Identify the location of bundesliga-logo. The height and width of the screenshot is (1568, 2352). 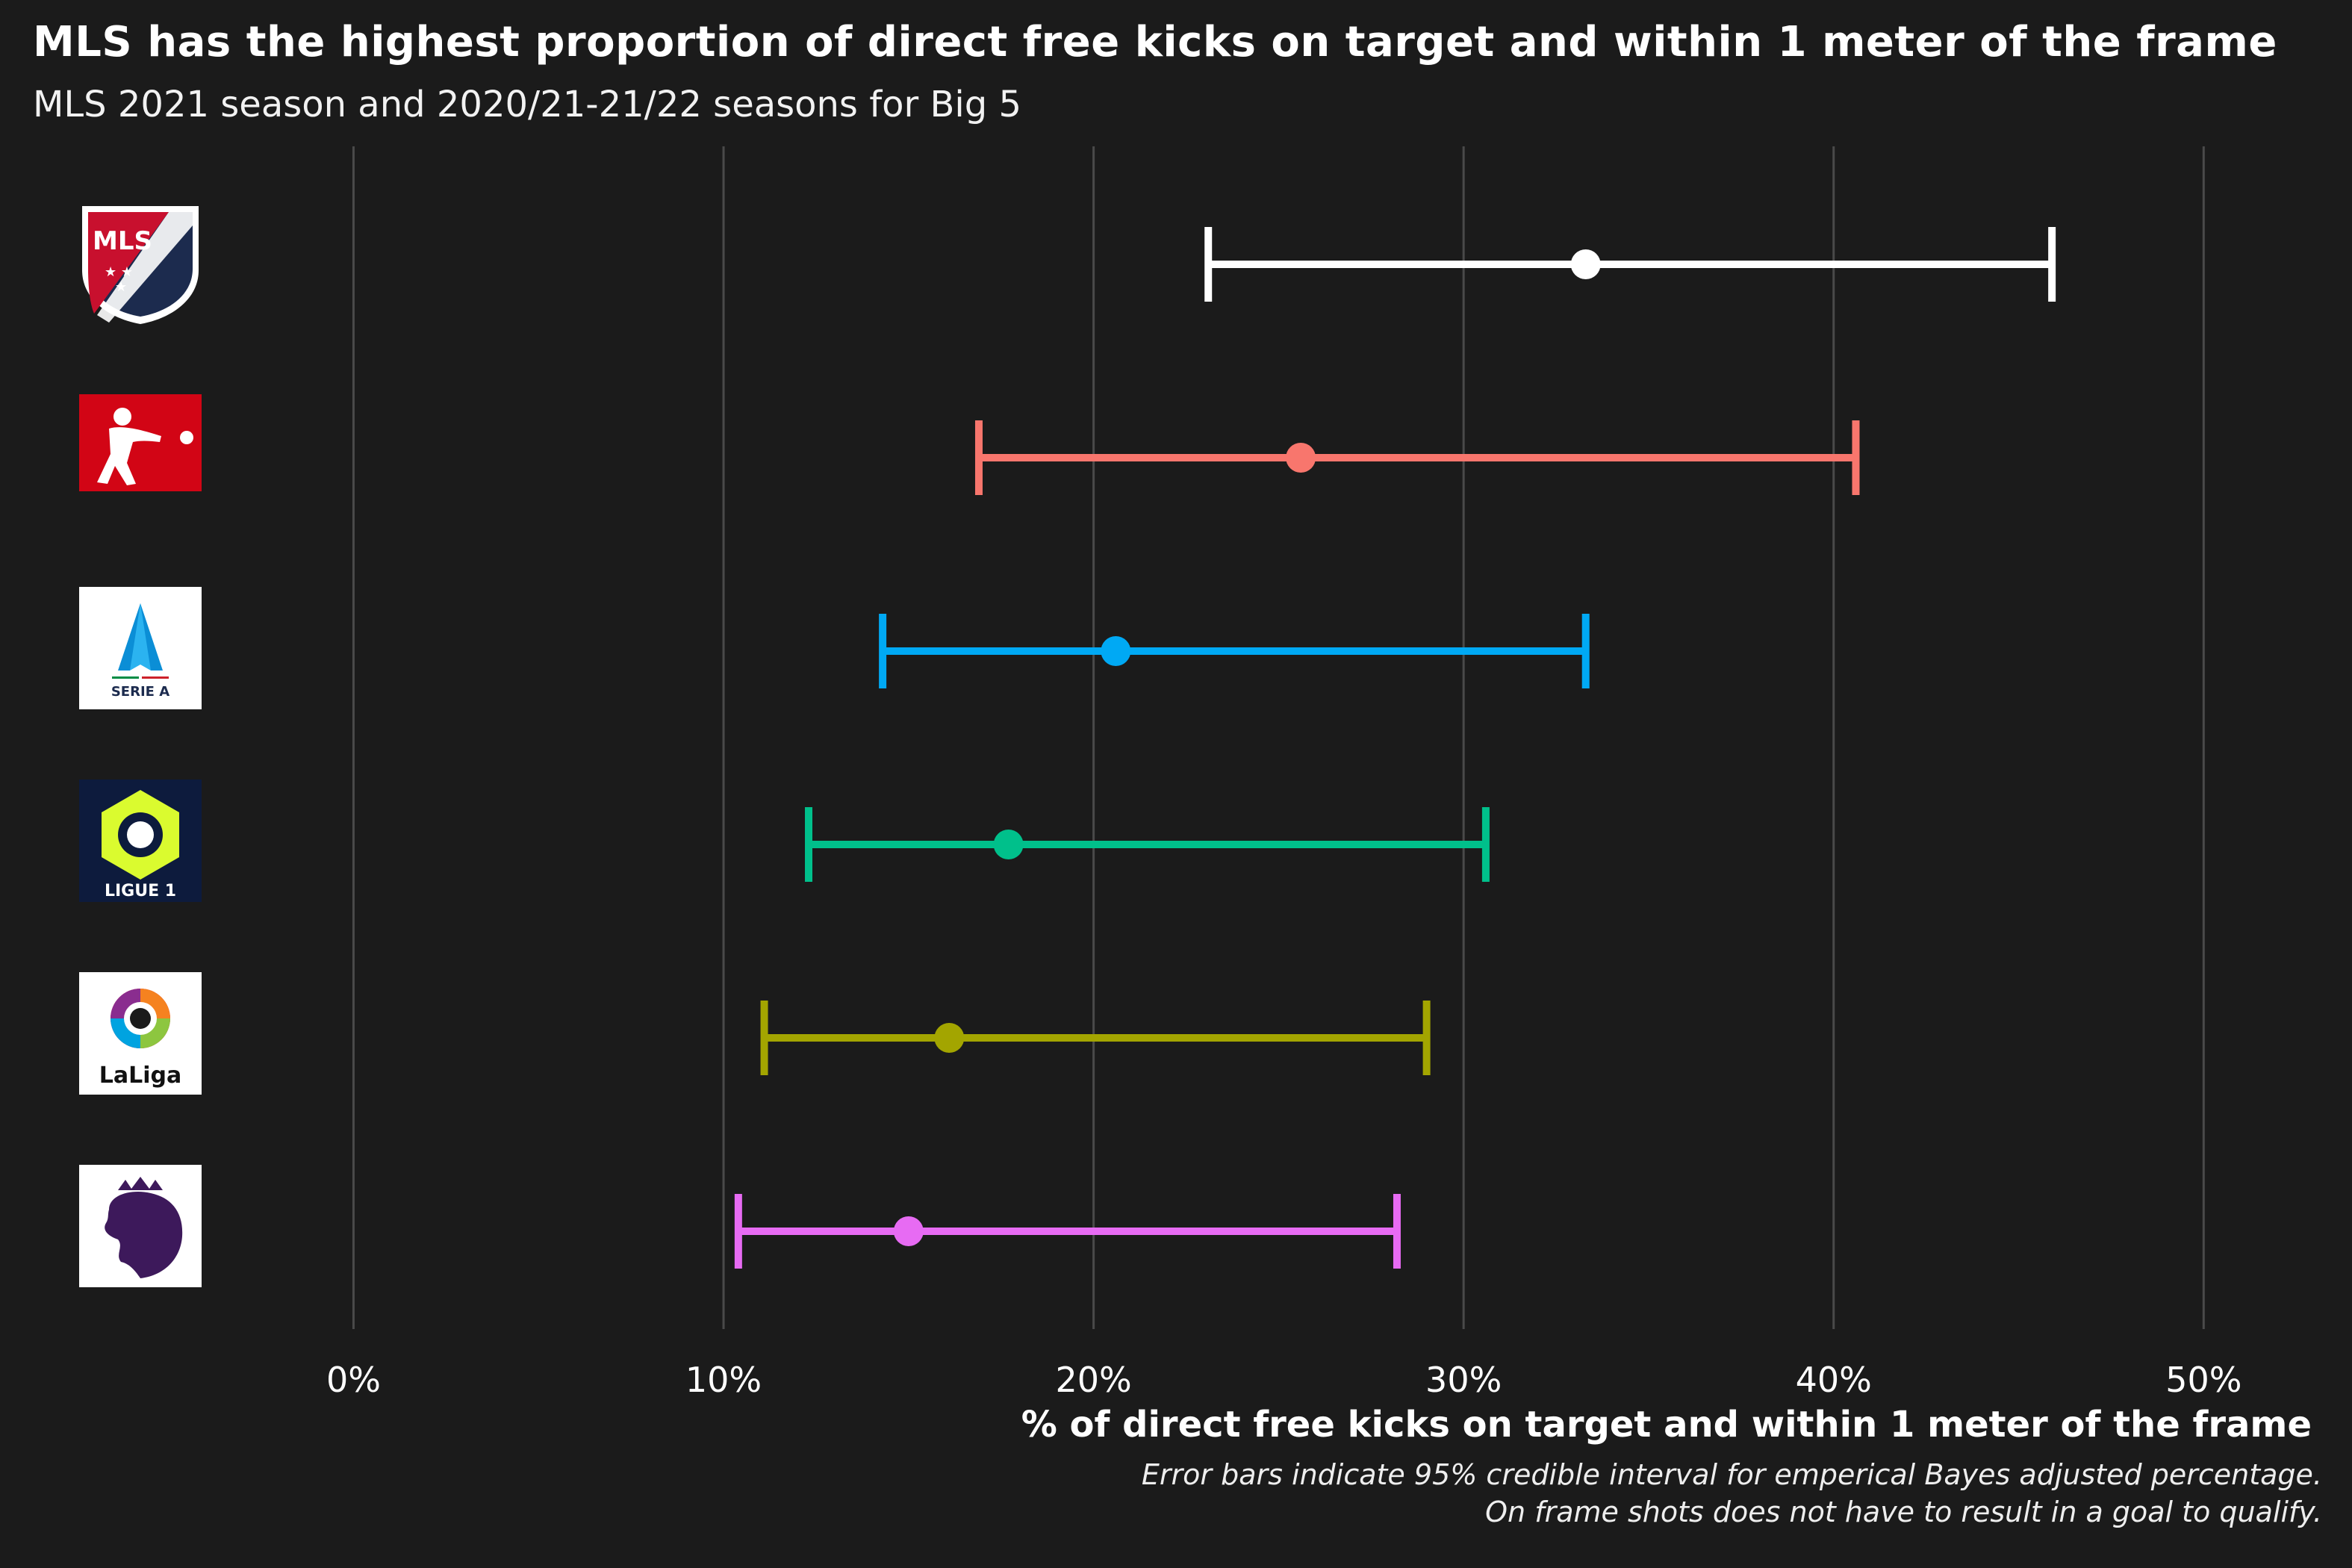
(140, 442).